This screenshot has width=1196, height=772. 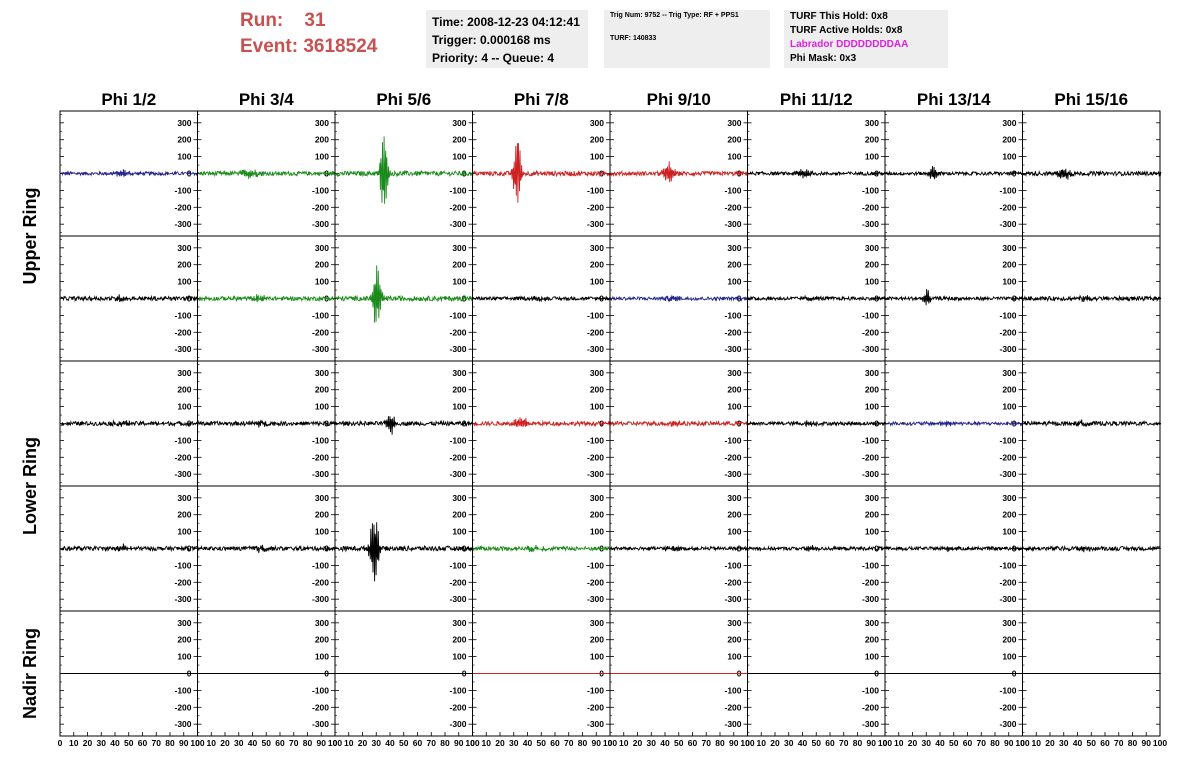 I want to click on event-line: Event: 3618524, so click(x=325, y=47).